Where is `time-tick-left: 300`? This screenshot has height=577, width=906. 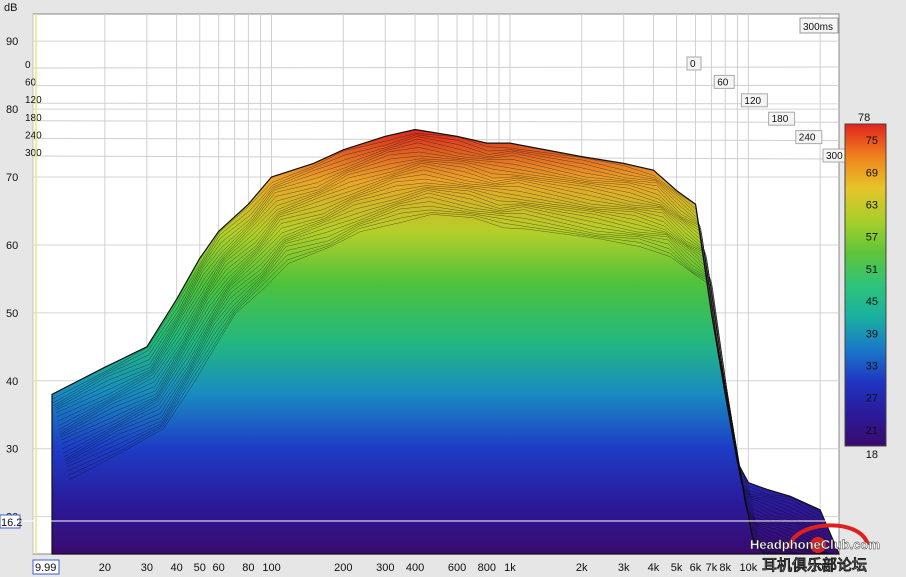
time-tick-left: 300 is located at coordinates (33, 153).